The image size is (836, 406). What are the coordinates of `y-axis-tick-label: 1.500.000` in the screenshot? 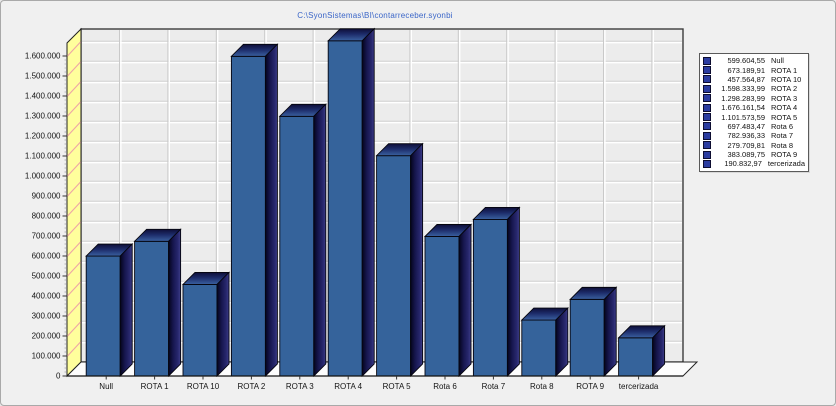 It's located at (43, 76).